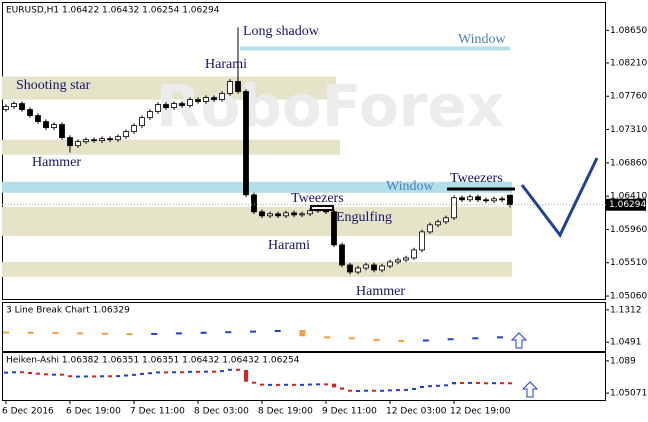 This screenshot has height=422, width=648. What do you see at coordinates (559, 197) in the screenshot?
I see `forecast-arrow` at bounding box center [559, 197].